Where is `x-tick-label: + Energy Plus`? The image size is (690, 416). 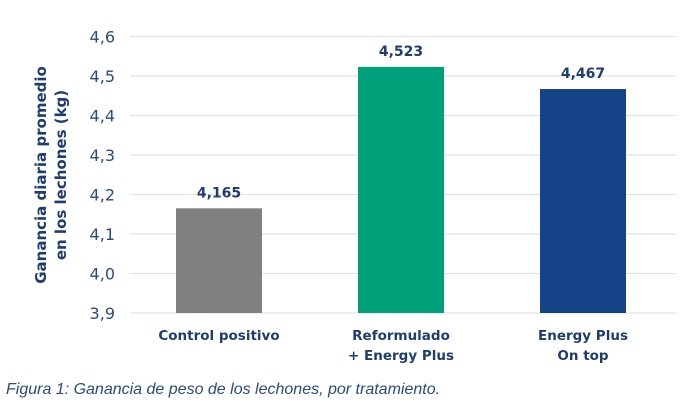
x-tick-label: + Energy Plus is located at coordinates (401, 356).